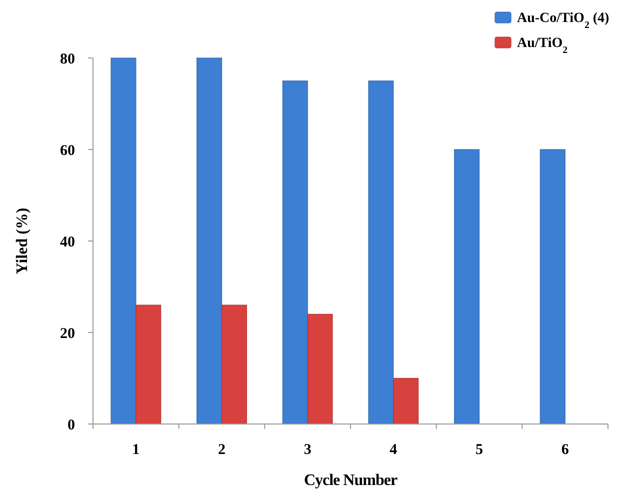 The image size is (635, 497). What do you see at coordinates (71, 425) in the screenshot?
I see `y-tick-label: 0` at bounding box center [71, 425].